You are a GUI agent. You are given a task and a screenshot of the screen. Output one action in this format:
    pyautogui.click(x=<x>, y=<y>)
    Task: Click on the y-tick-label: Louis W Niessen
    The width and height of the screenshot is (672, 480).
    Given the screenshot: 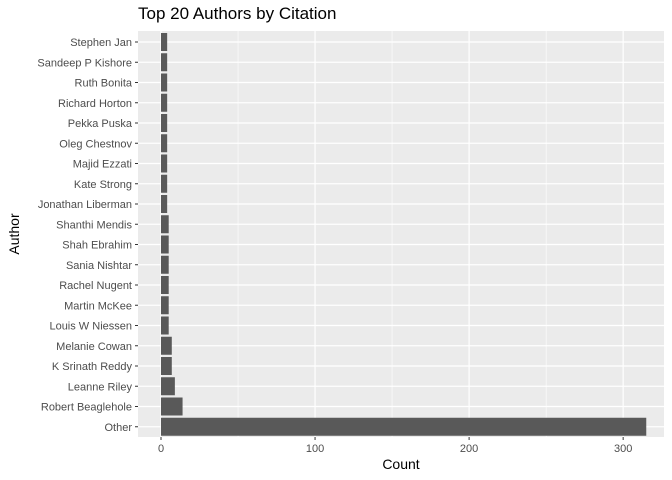 What is the action you would take?
    pyautogui.click(x=90, y=327)
    